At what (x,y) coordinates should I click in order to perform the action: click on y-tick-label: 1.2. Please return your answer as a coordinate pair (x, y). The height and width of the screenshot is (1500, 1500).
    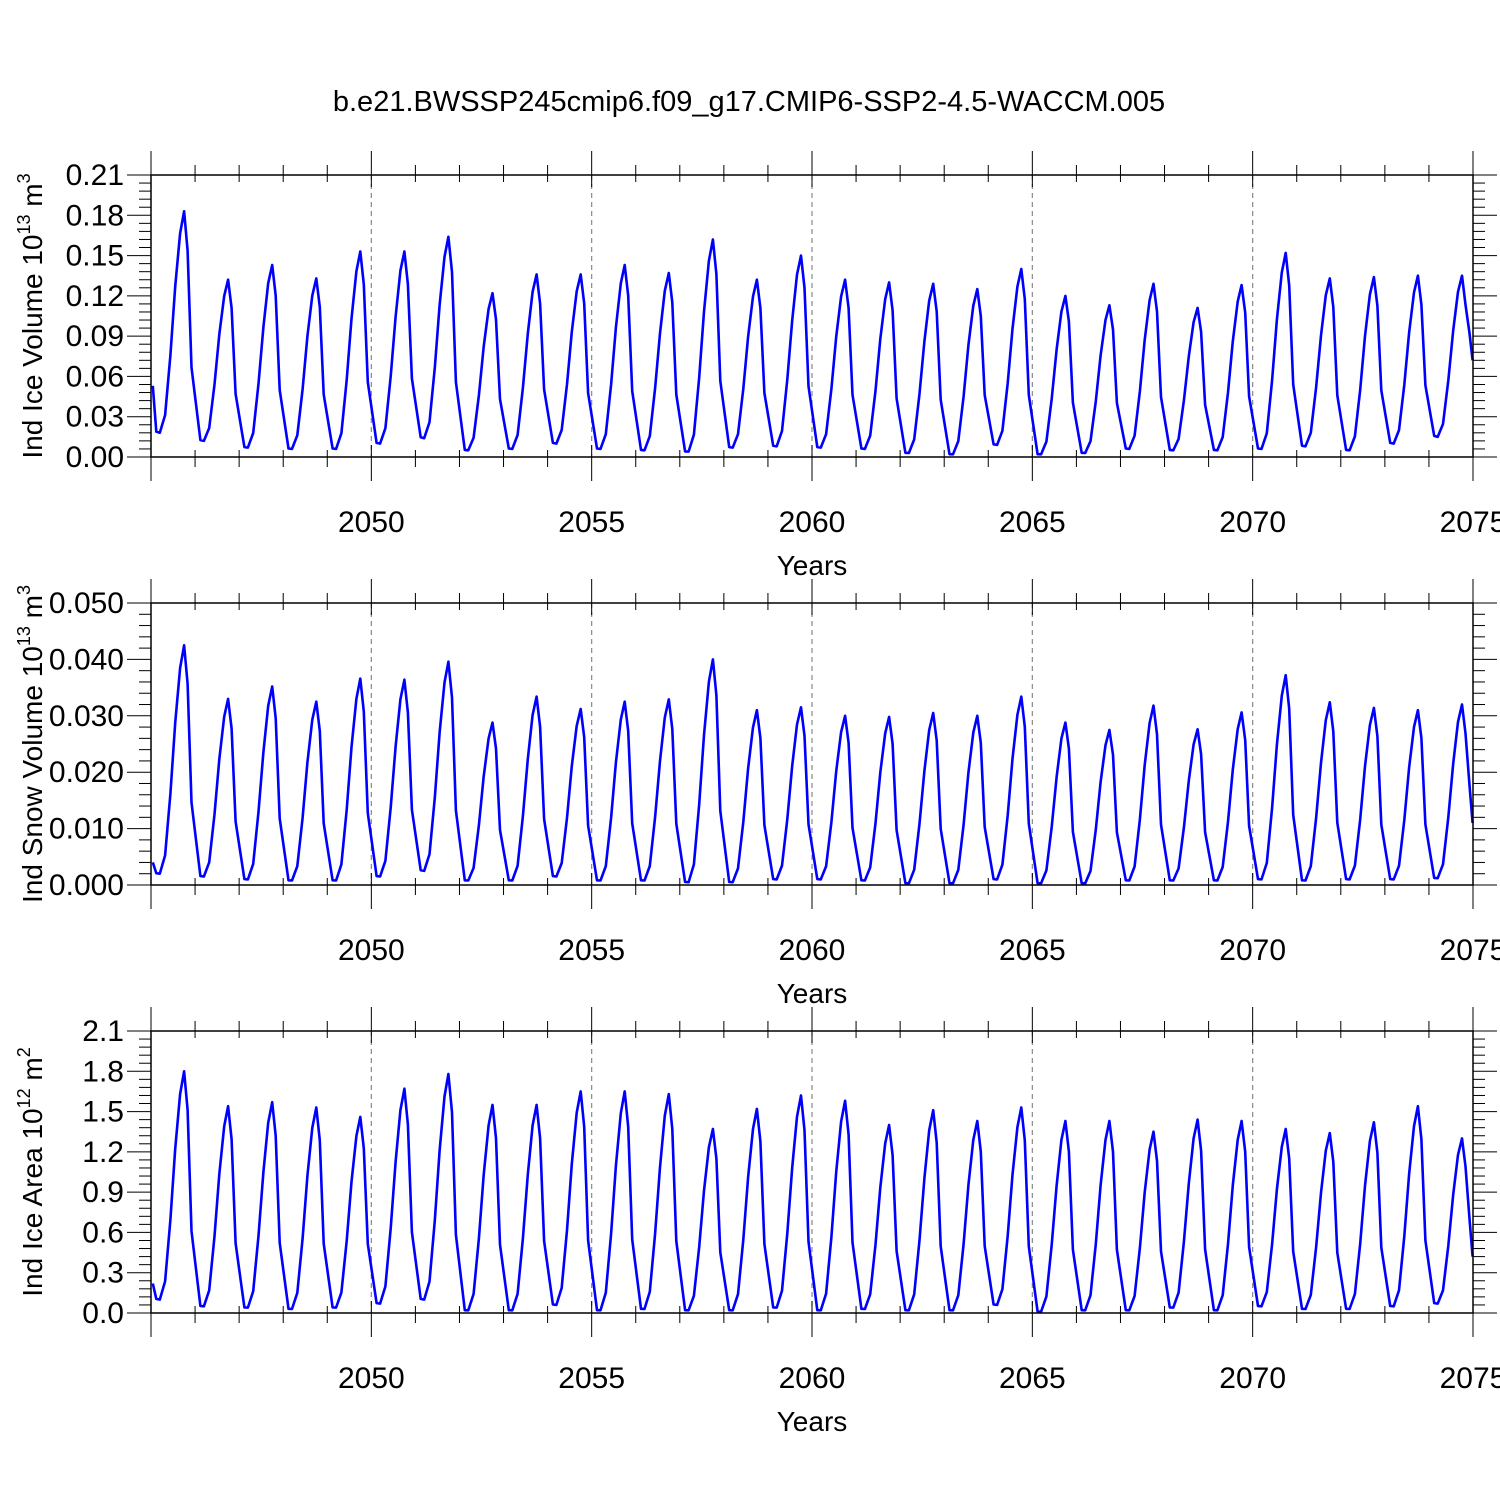
    Looking at the image, I should click on (103, 1152).